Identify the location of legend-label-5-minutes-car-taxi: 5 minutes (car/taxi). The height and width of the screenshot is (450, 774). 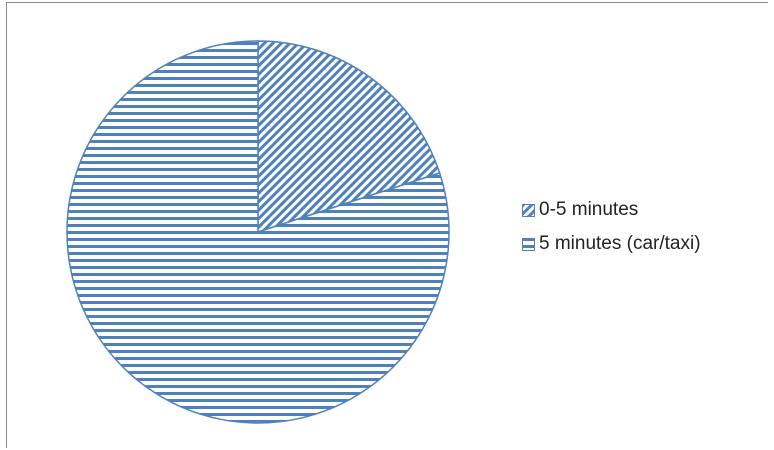
(620, 243).